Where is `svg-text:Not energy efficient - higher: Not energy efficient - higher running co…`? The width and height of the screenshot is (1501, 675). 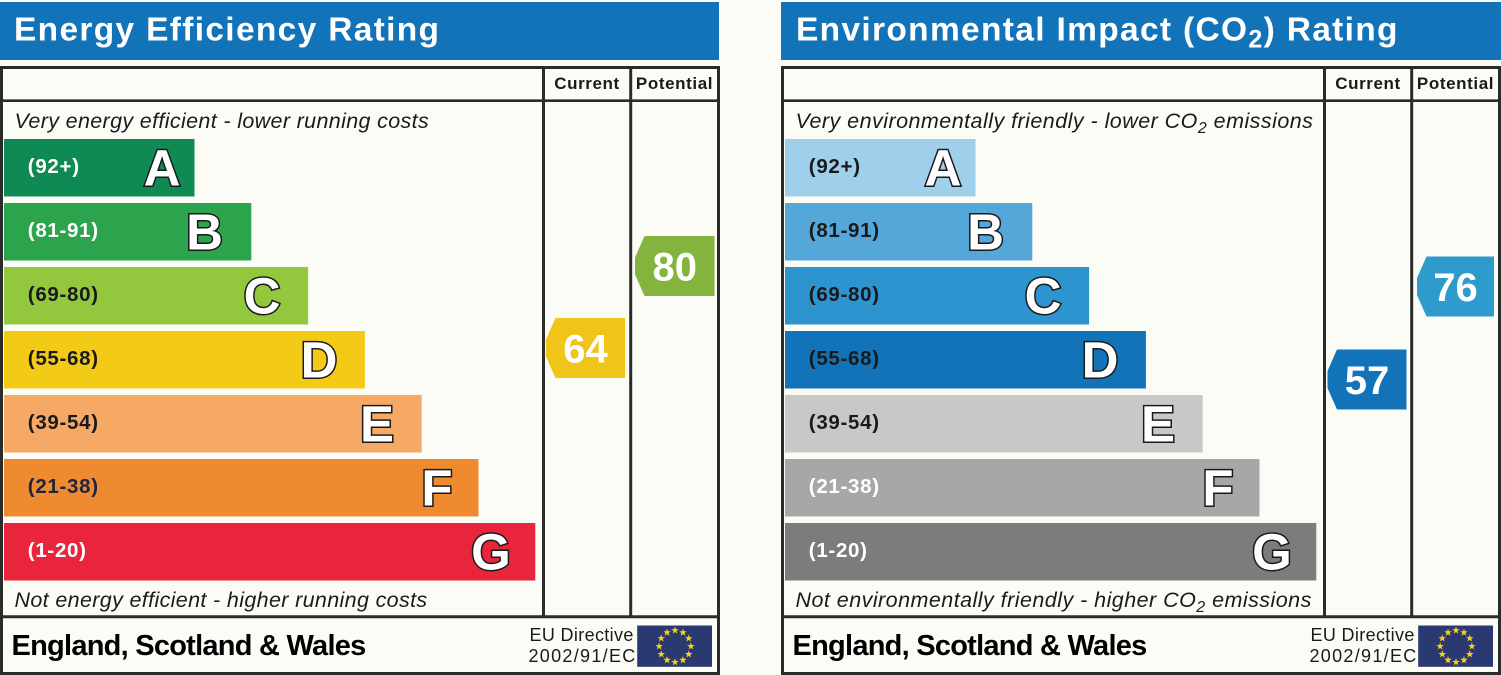
svg-text:Not energy efficient - higher: Not energy efficient - higher running co… is located at coordinates (221, 600).